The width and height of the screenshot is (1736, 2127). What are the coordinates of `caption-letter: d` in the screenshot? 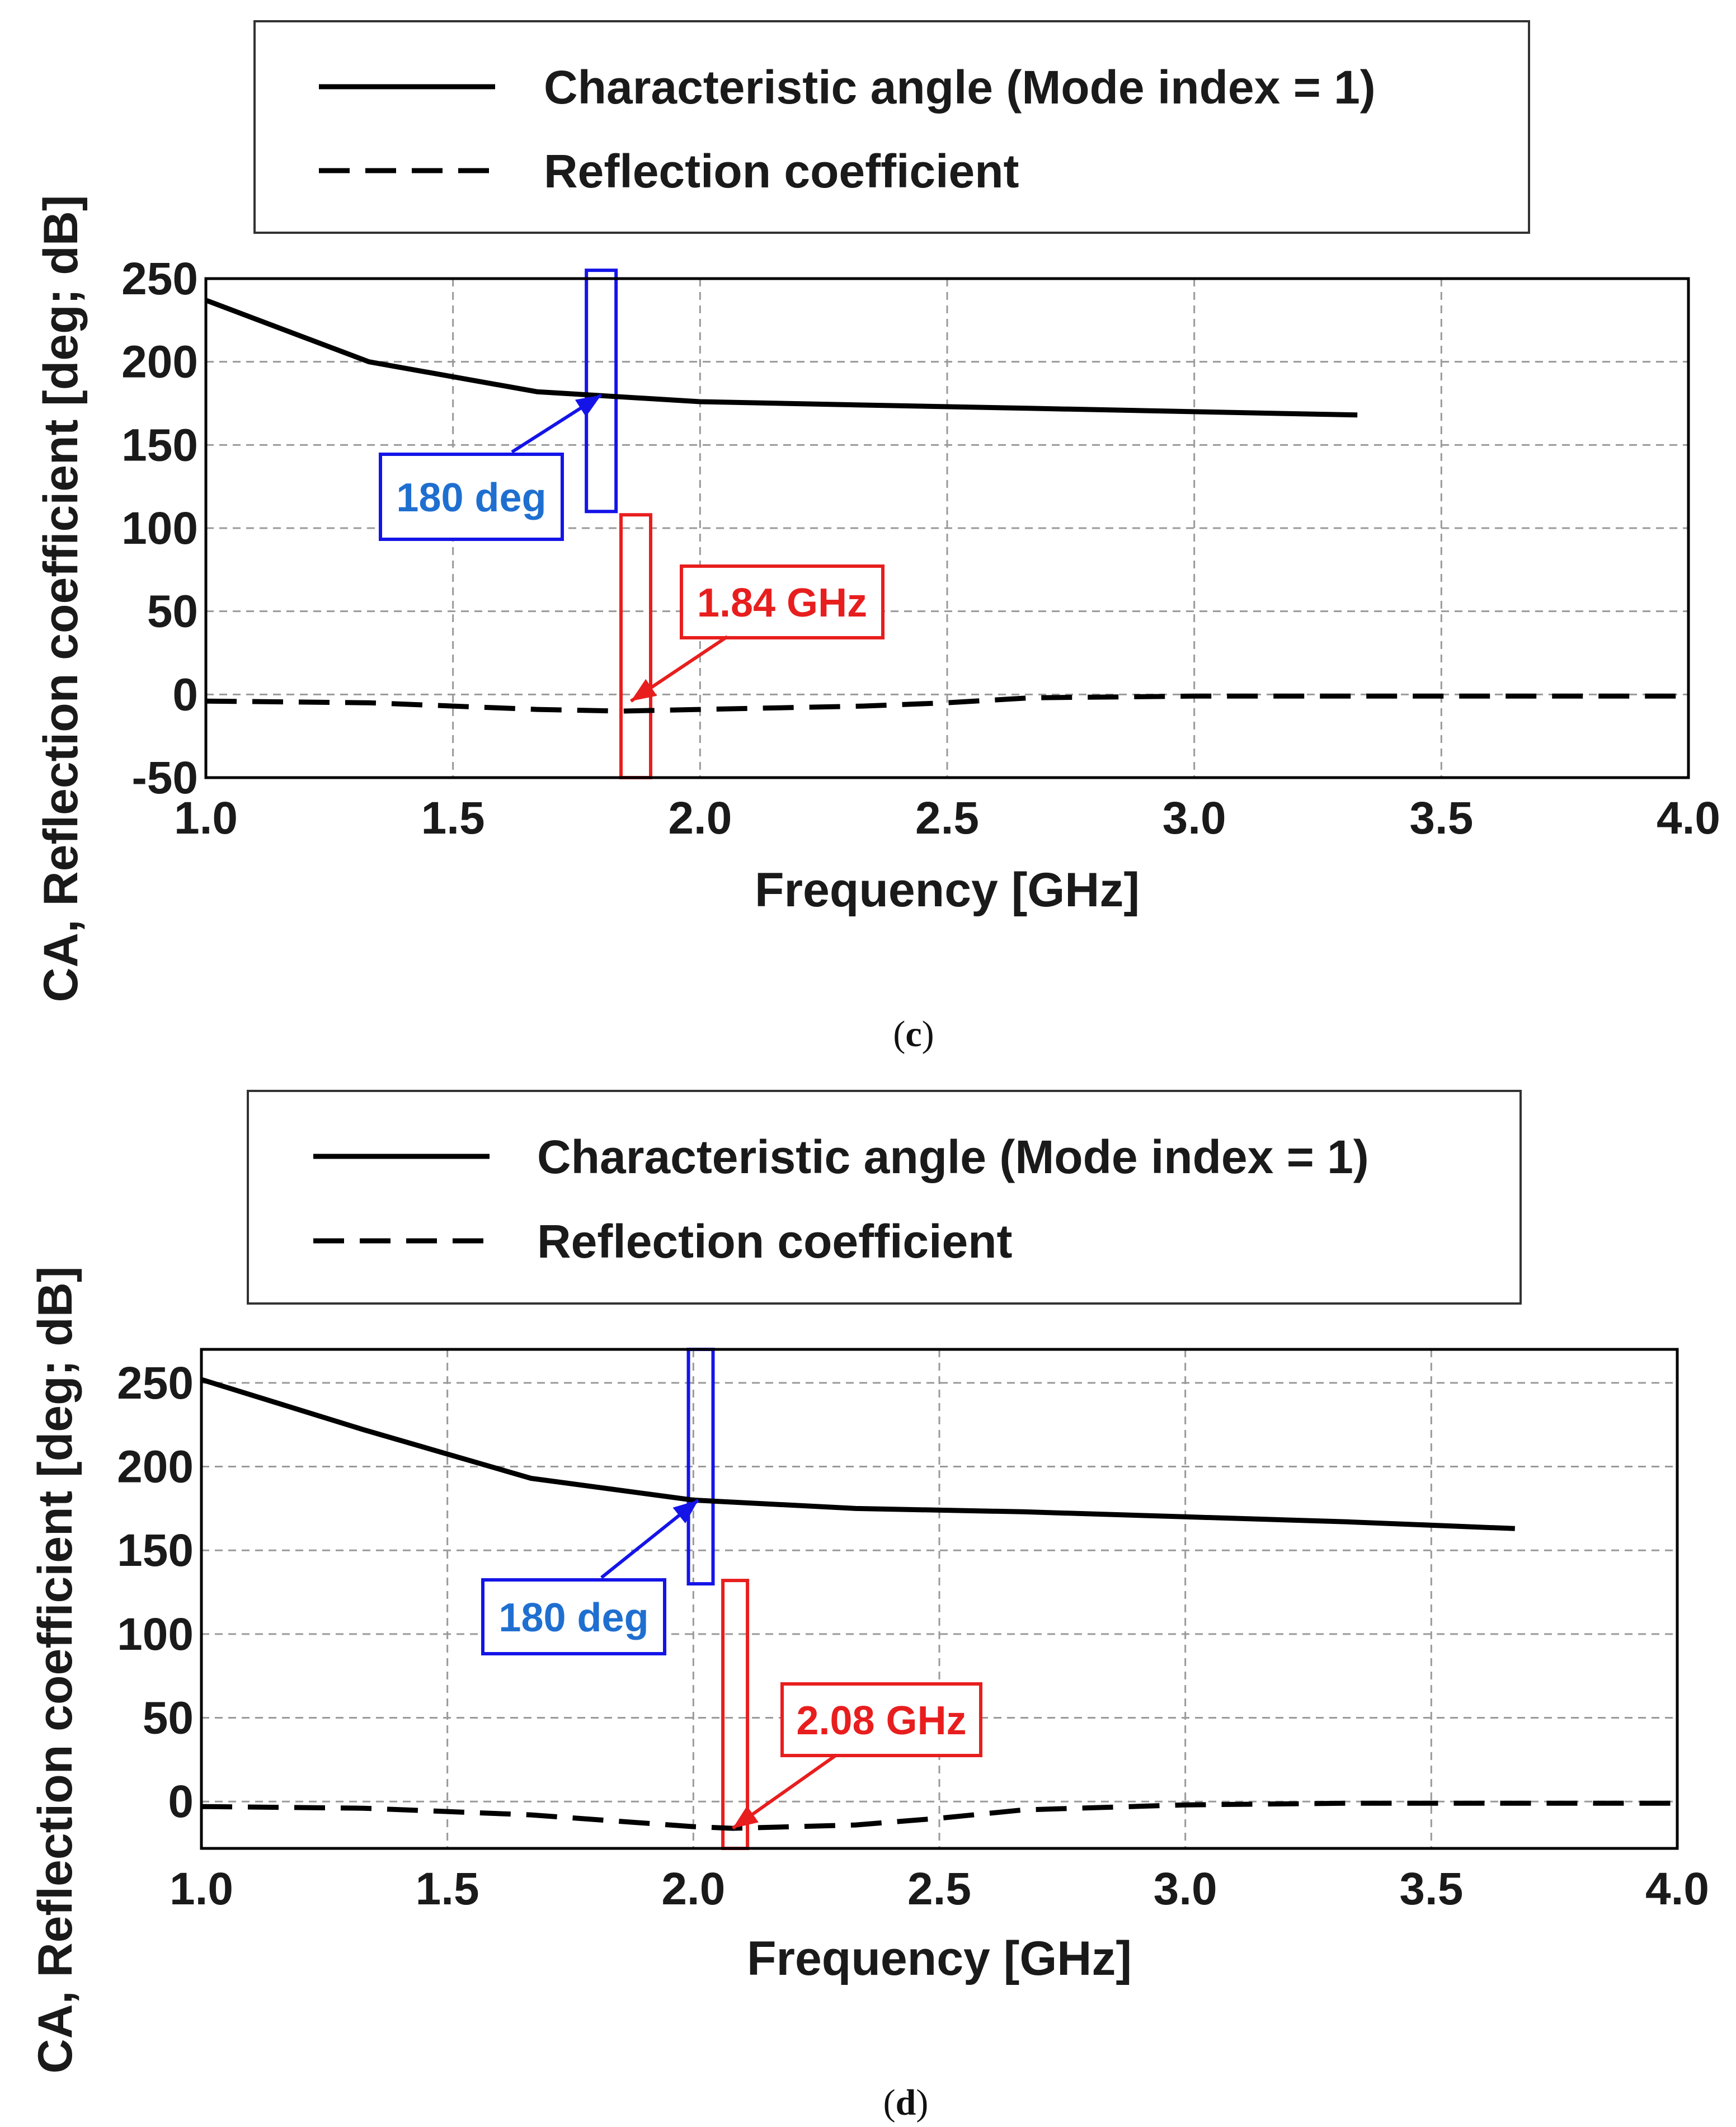 It's located at (906, 2102).